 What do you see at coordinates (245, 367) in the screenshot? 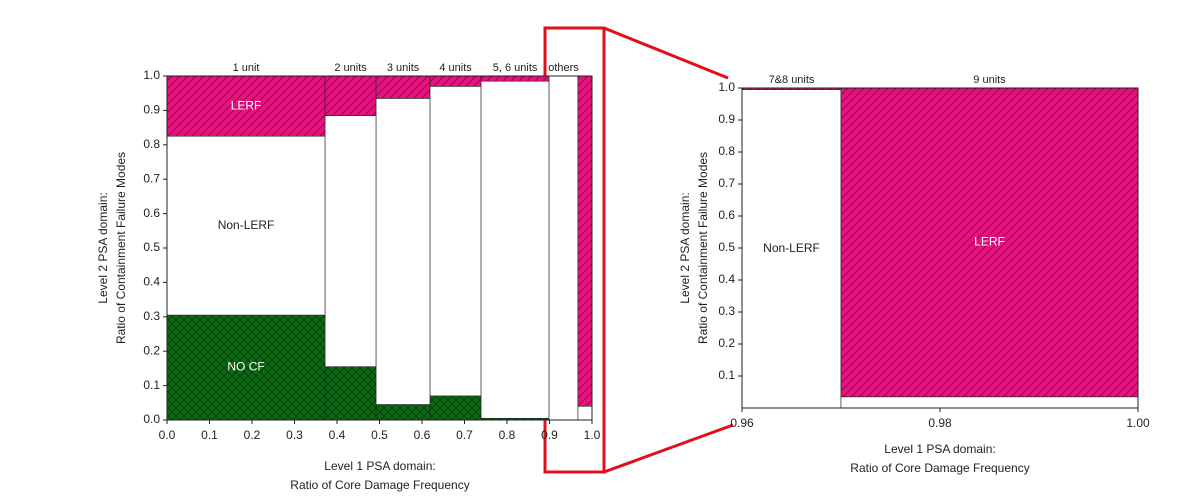
I see `series-label: NO CF` at bounding box center [245, 367].